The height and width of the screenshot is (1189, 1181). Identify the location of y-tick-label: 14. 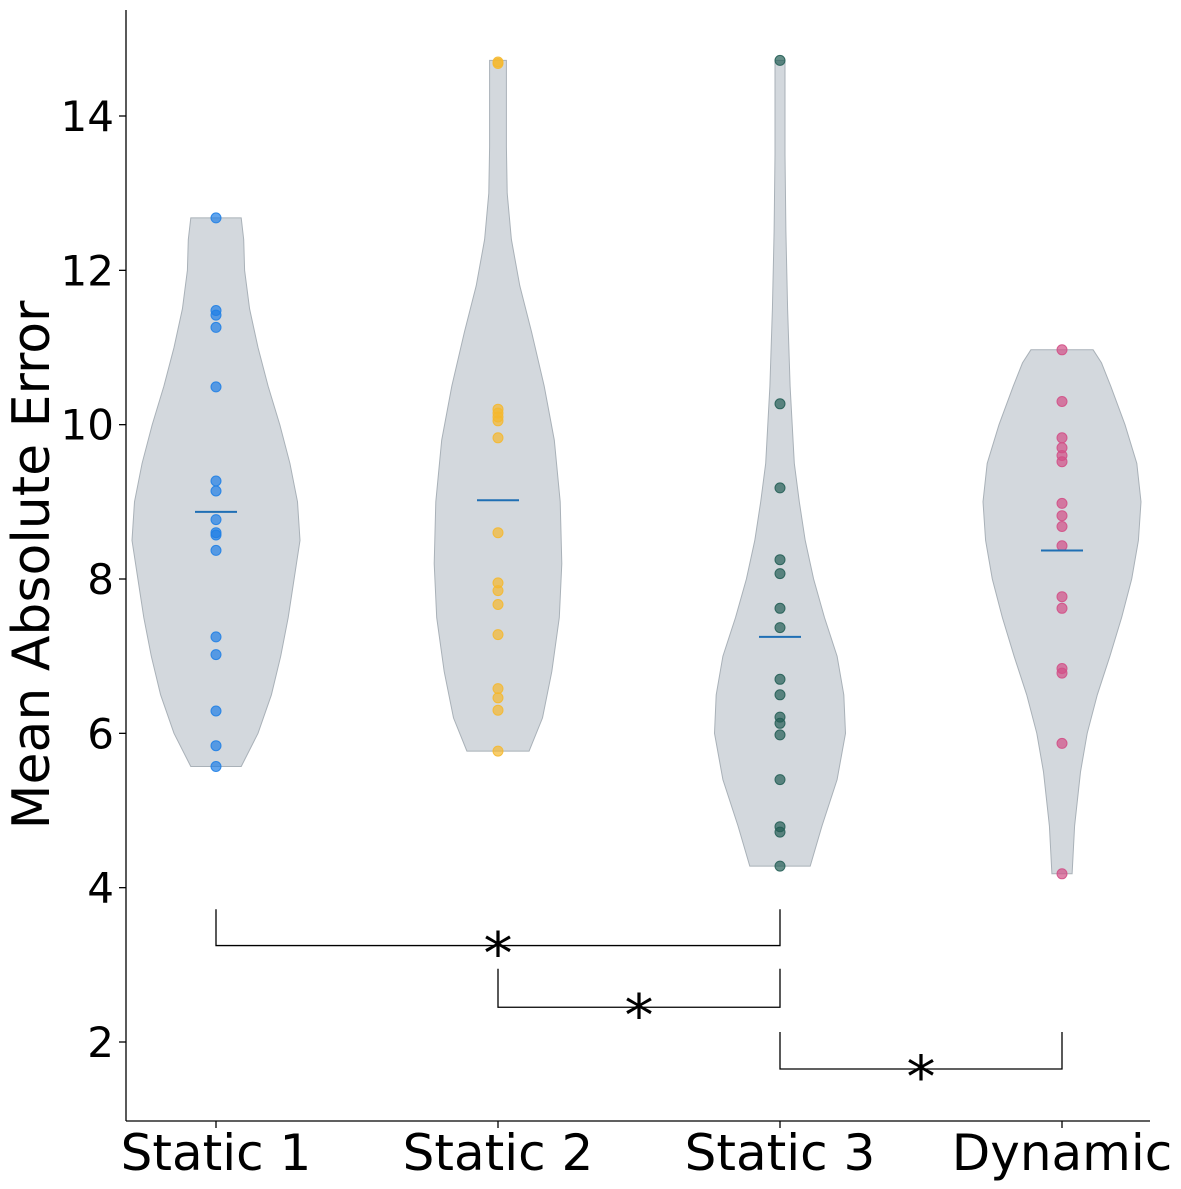
(87, 116).